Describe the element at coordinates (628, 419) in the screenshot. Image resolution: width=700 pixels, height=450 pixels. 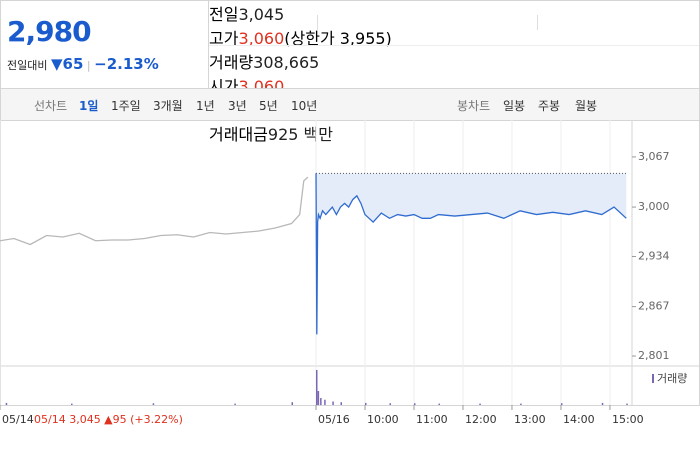
I see `x-tick-label: 15:00` at that location.